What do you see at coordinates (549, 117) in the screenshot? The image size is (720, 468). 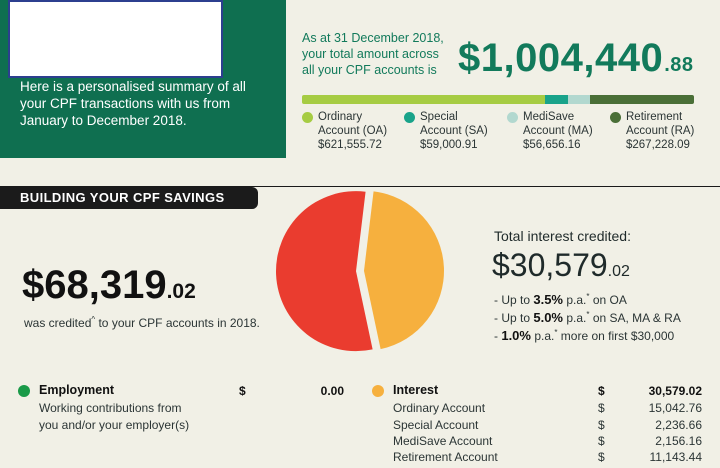 I see `account-name: MediSave` at bounding box center [549, 117].